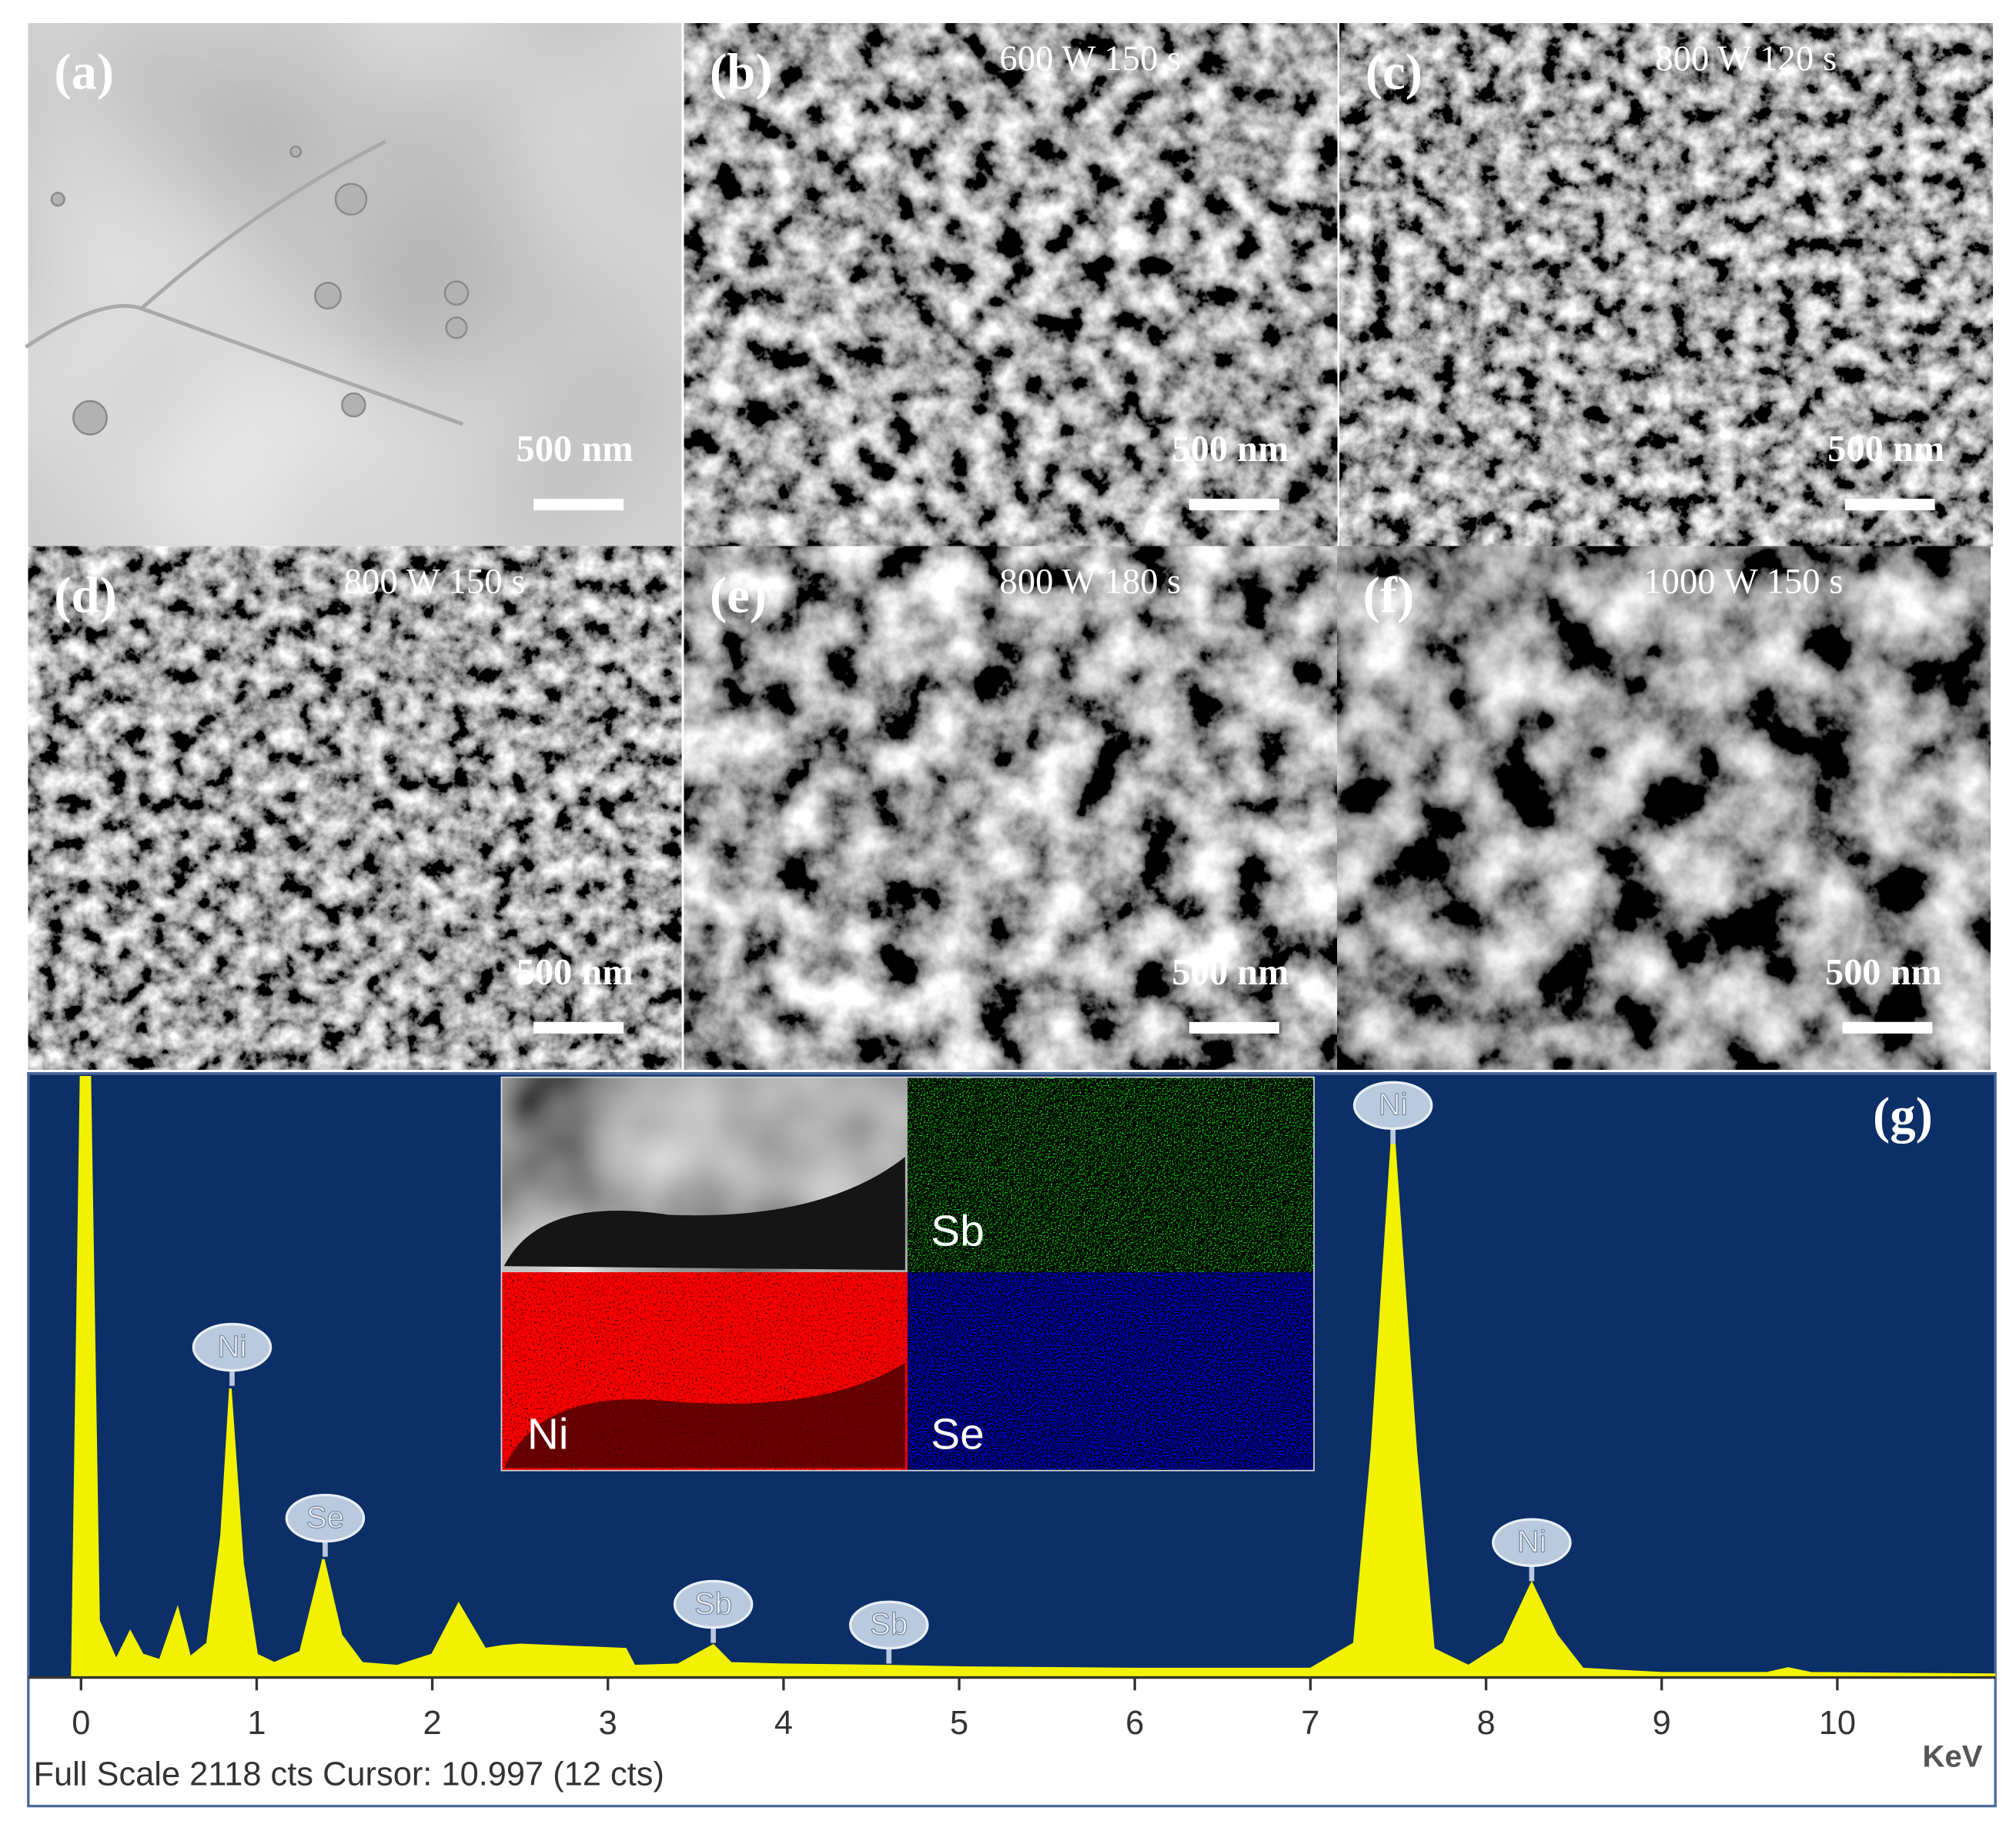  I want to click on grain-boundary, so click(244, 282).